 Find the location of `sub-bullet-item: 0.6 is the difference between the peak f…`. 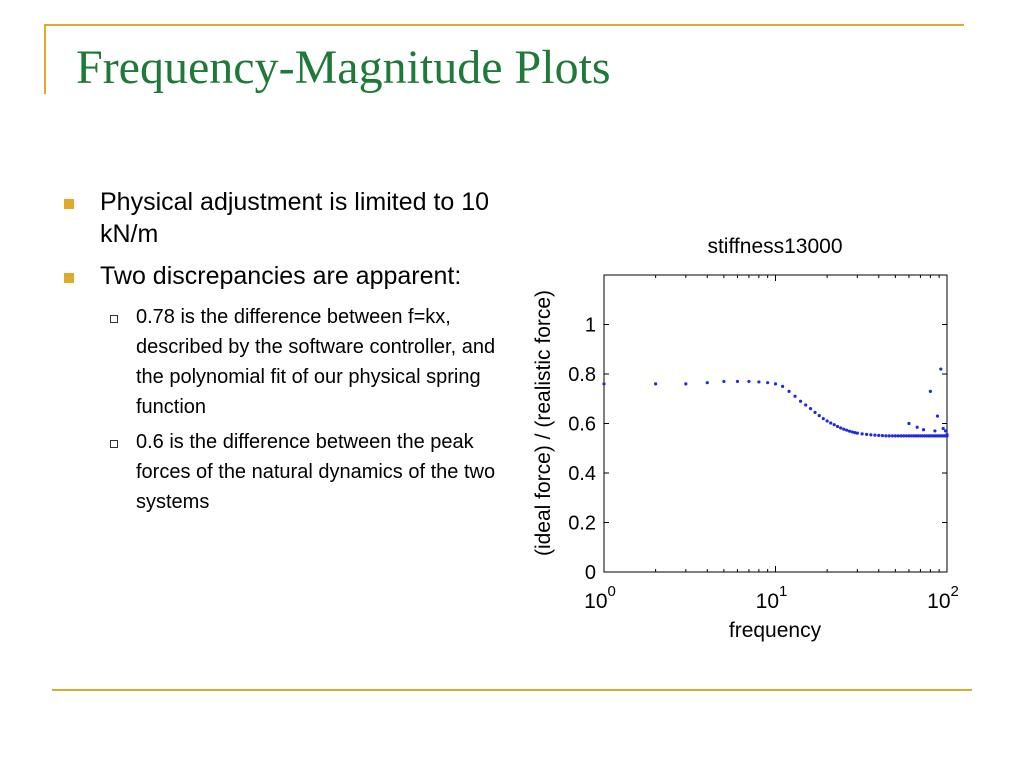

sub-bullet-item: 0.6 is the difference between the peak f… is located at coordinates (280, 472).